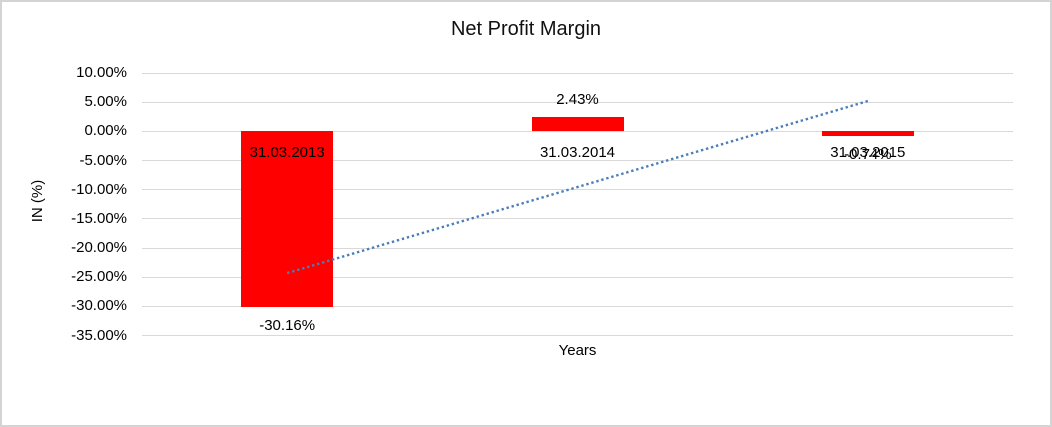 This screenshot has height=427, width=1052. What do you see at coordinates (103, 160) in the screenshot?
I see `y-axis-tick-label: -5.00%` at bounding box center [103, 160].